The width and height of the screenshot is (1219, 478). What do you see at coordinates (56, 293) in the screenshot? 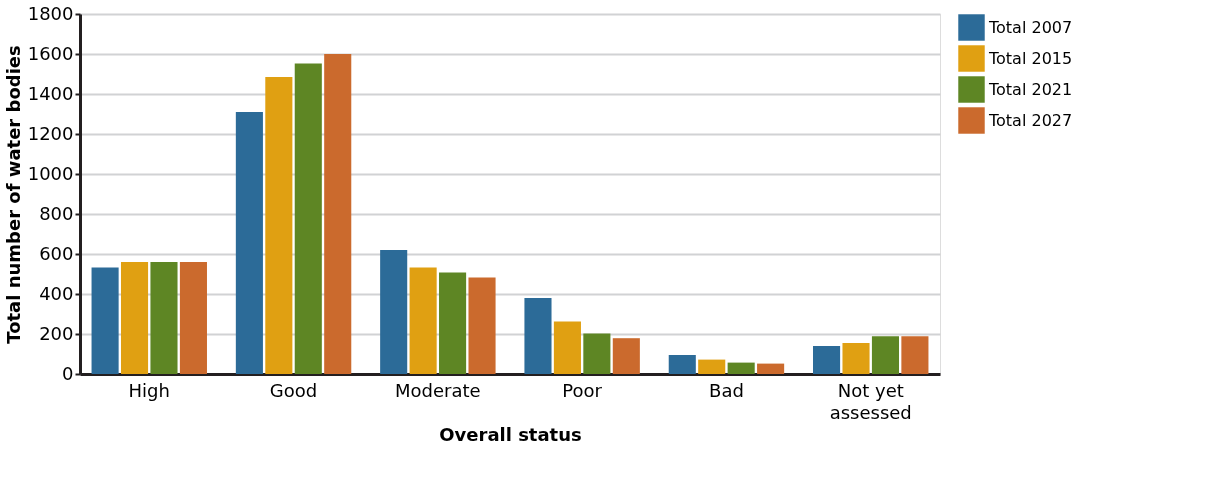
I see `y-tick-label: 400` at bounding box center [56, 293].